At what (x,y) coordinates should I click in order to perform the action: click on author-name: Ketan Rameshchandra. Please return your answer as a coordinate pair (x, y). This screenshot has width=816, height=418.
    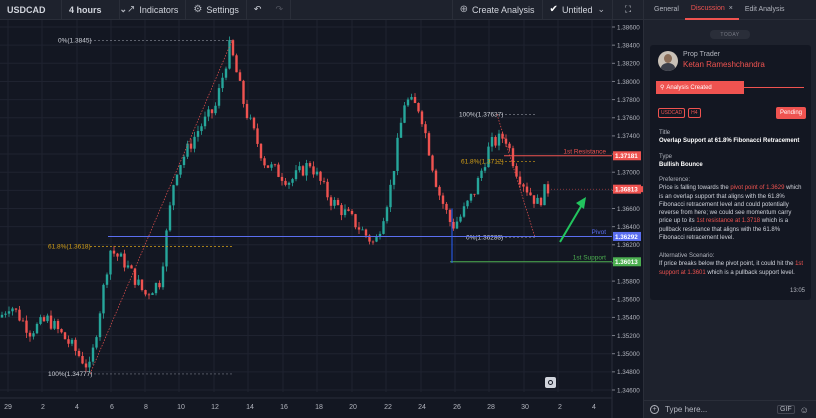
    Looking at the image, I should click on (724, 64).